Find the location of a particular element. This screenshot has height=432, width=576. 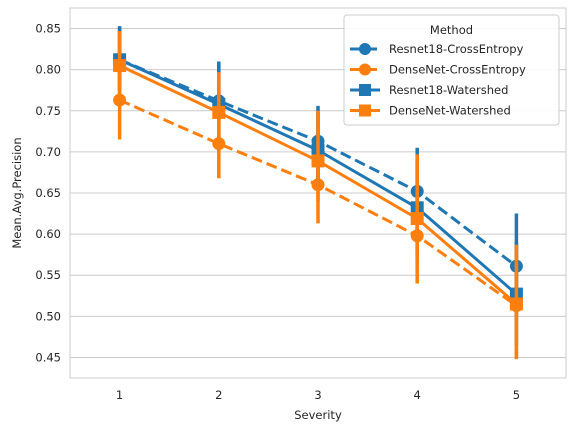

x-tick-label-3: 4 is located at coordinates (417, 395).